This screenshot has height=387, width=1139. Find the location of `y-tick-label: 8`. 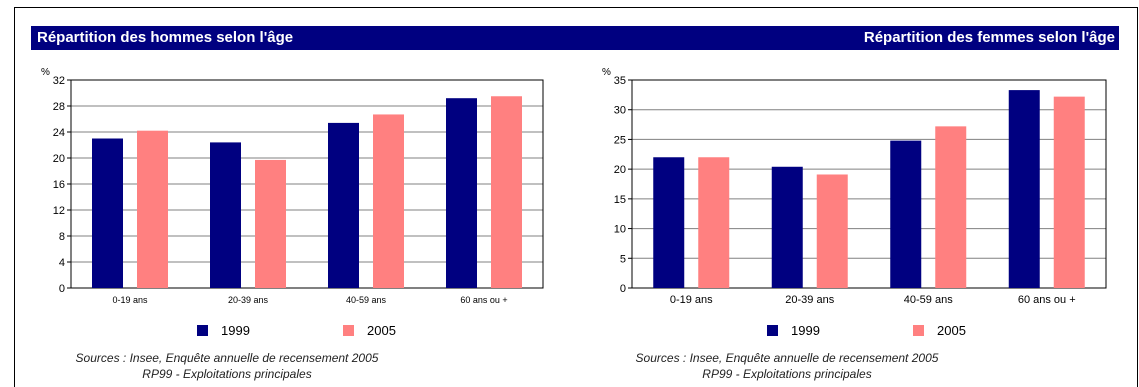

y-tick-label: 8 is located at coordinates (62, 237).